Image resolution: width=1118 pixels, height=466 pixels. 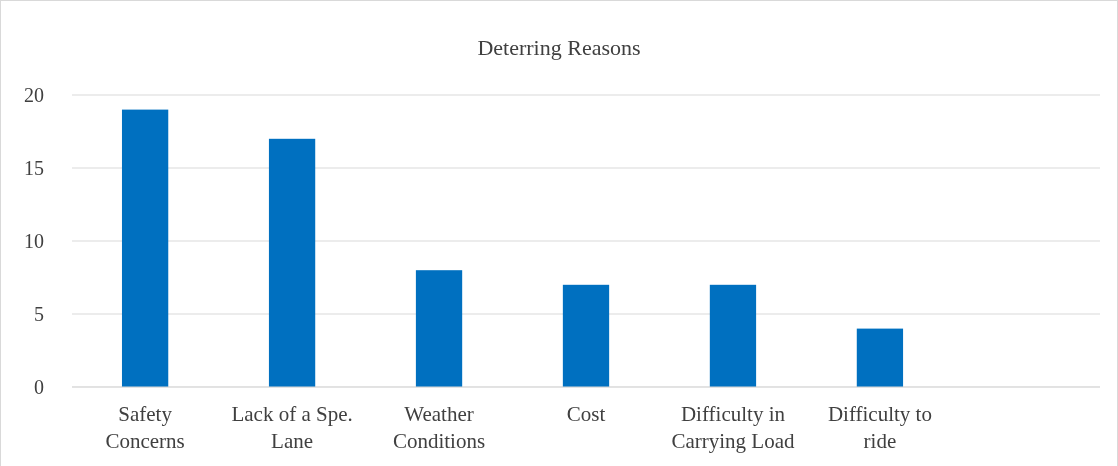 I want to click on y-tick-label: 0, so click(x=39, y=386).